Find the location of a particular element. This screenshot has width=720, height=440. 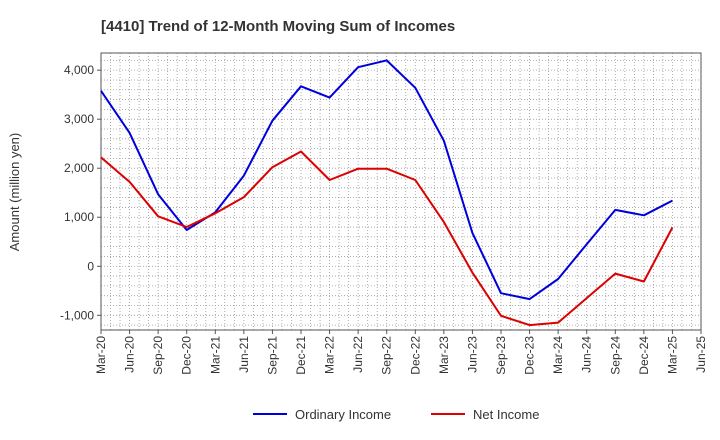

x-tick-label: Jun-23 is located at coordinates (472, 354).